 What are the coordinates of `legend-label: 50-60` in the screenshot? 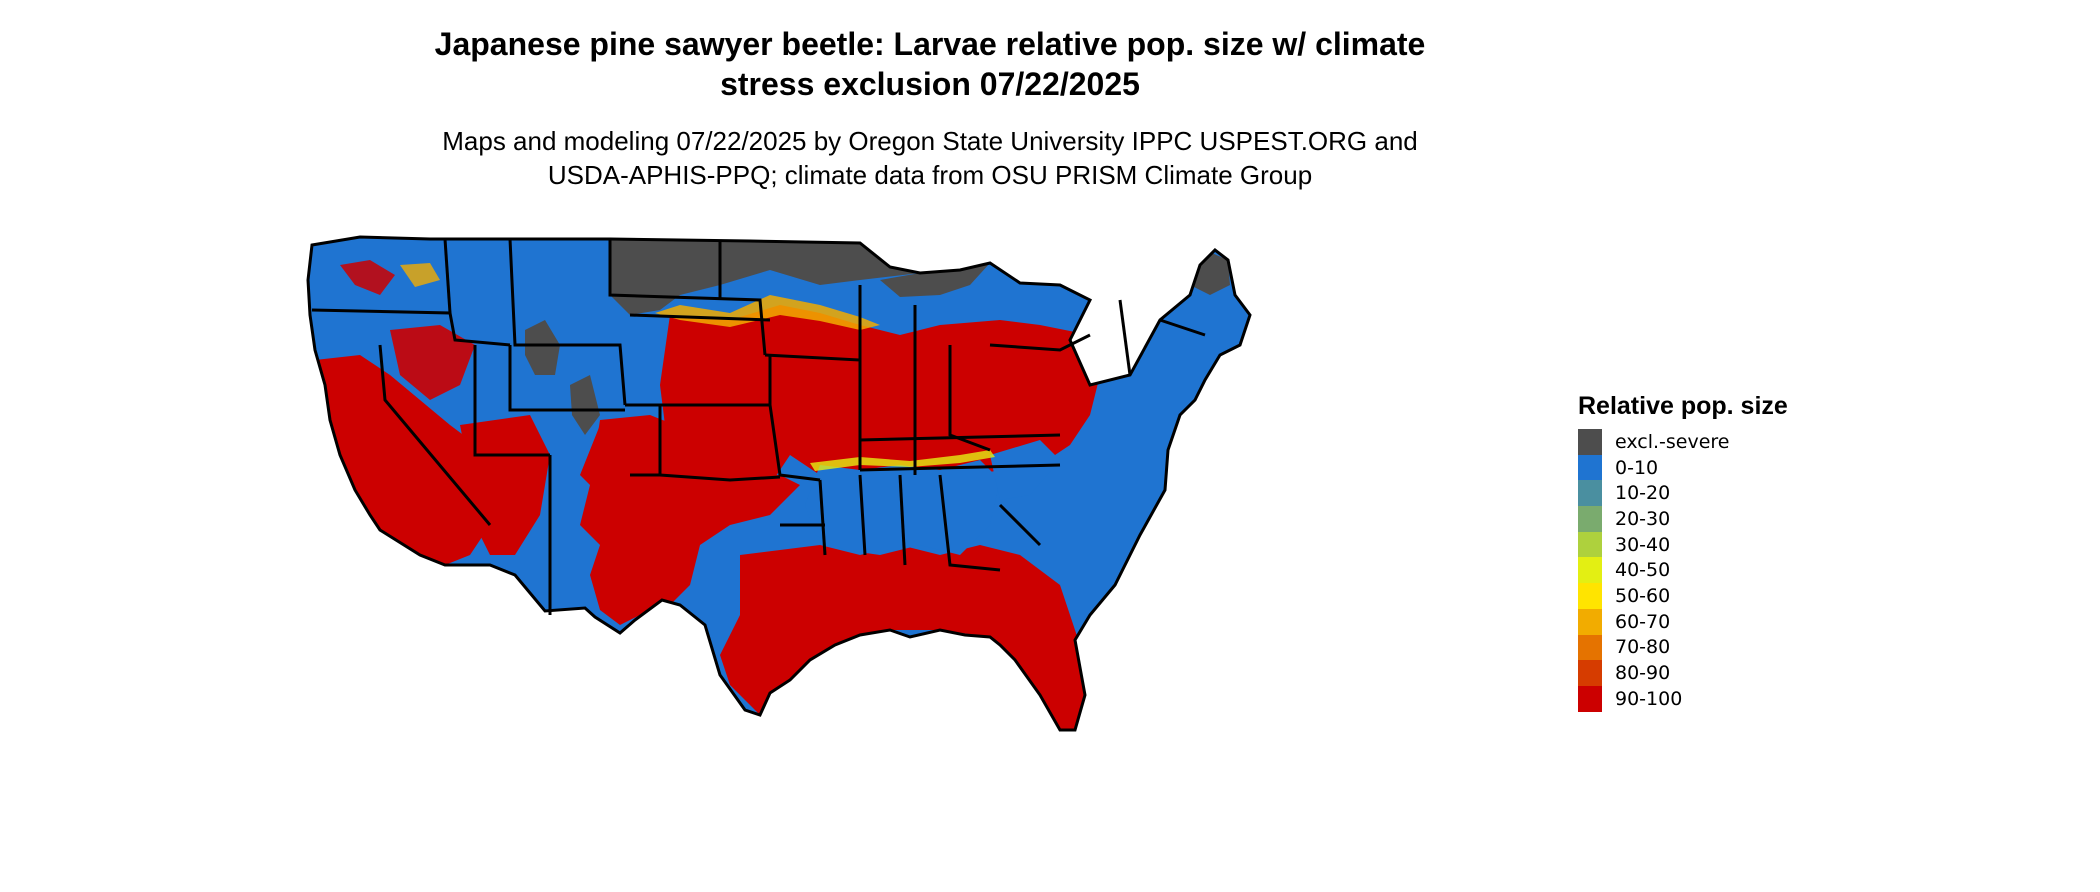 It's located at (1643, 595).